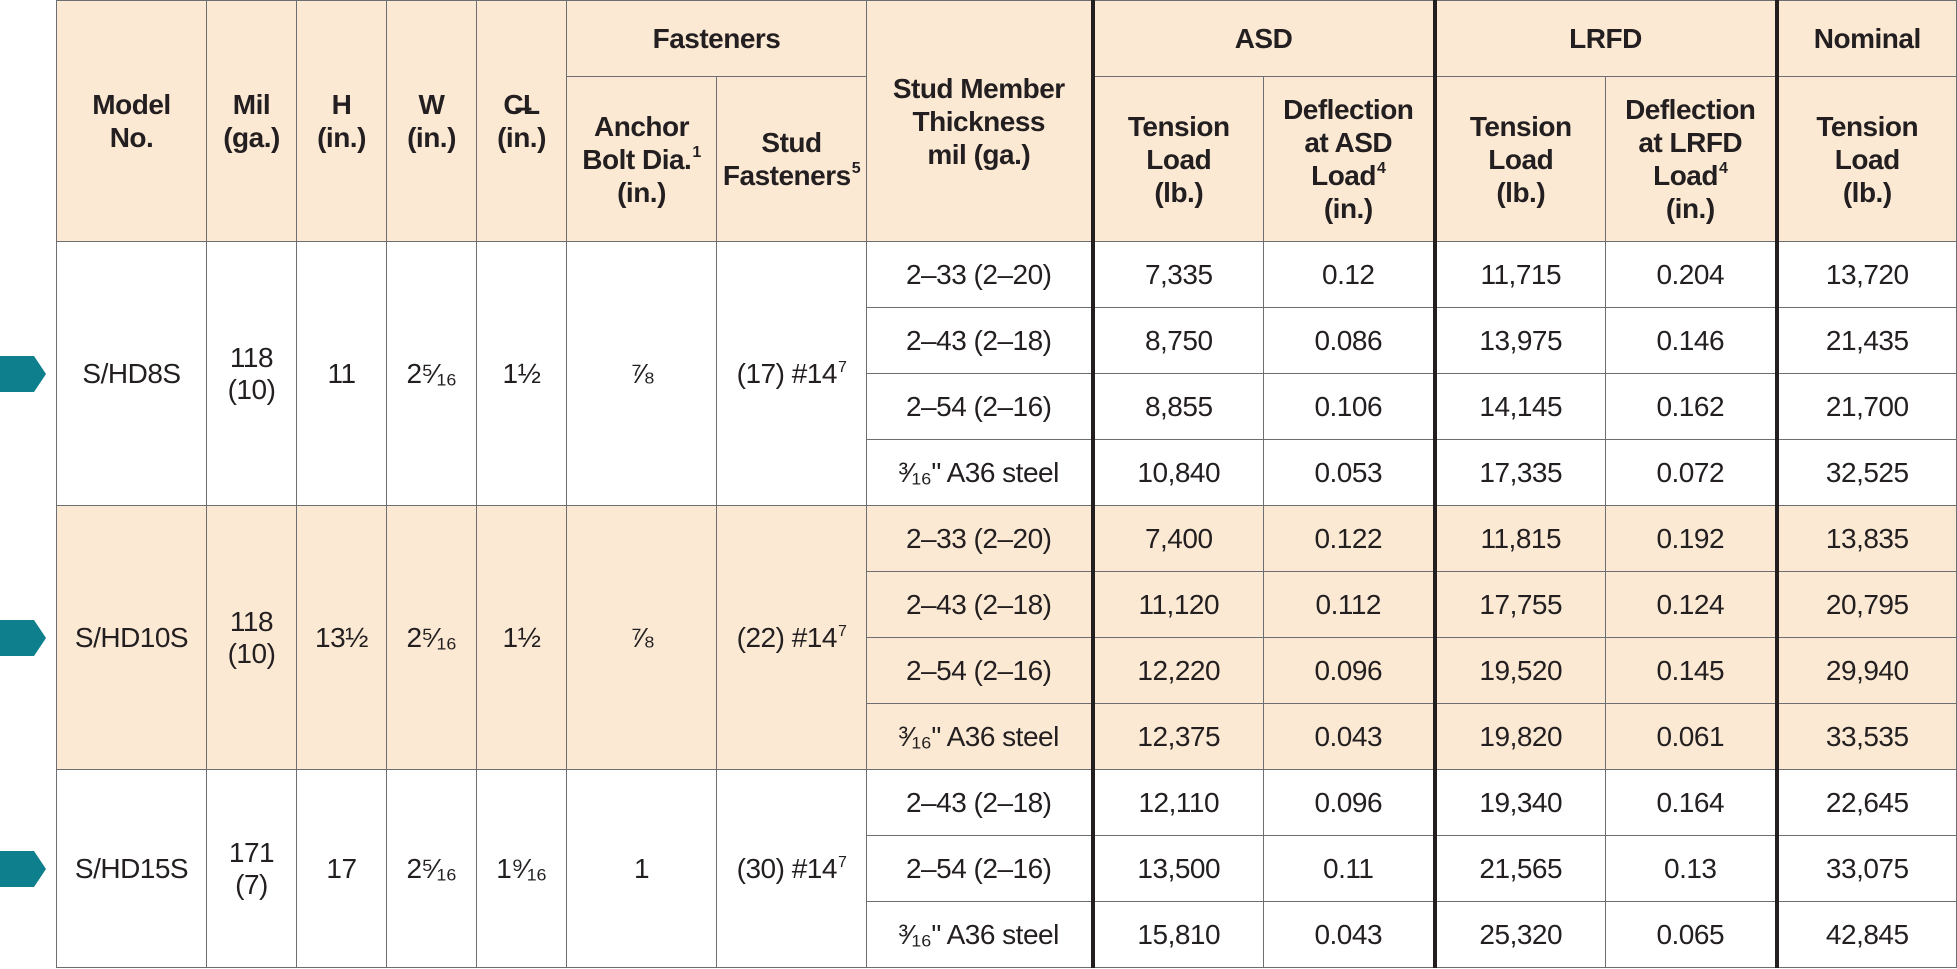 This screenshot has height=969, width=1957. What do you see at coordinates (1604, 38) in the screenshot?
I see `header-lrfd: LRFD` at bounding box center [1604, 38].